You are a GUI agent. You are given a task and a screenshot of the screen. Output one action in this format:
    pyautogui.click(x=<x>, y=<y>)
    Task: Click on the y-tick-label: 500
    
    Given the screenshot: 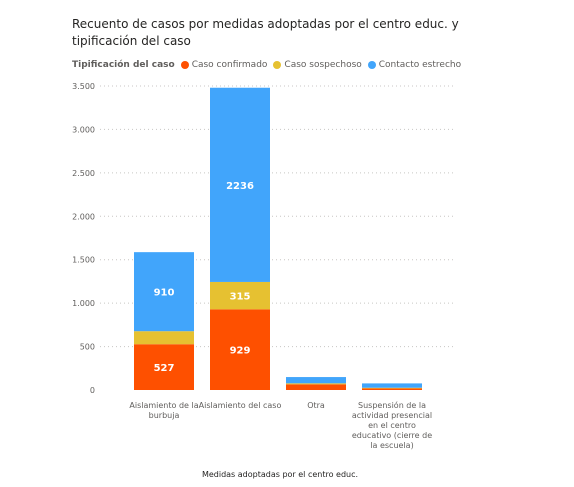 What is the action you would take?
    pyautogui.click(x=87, y=347)
    